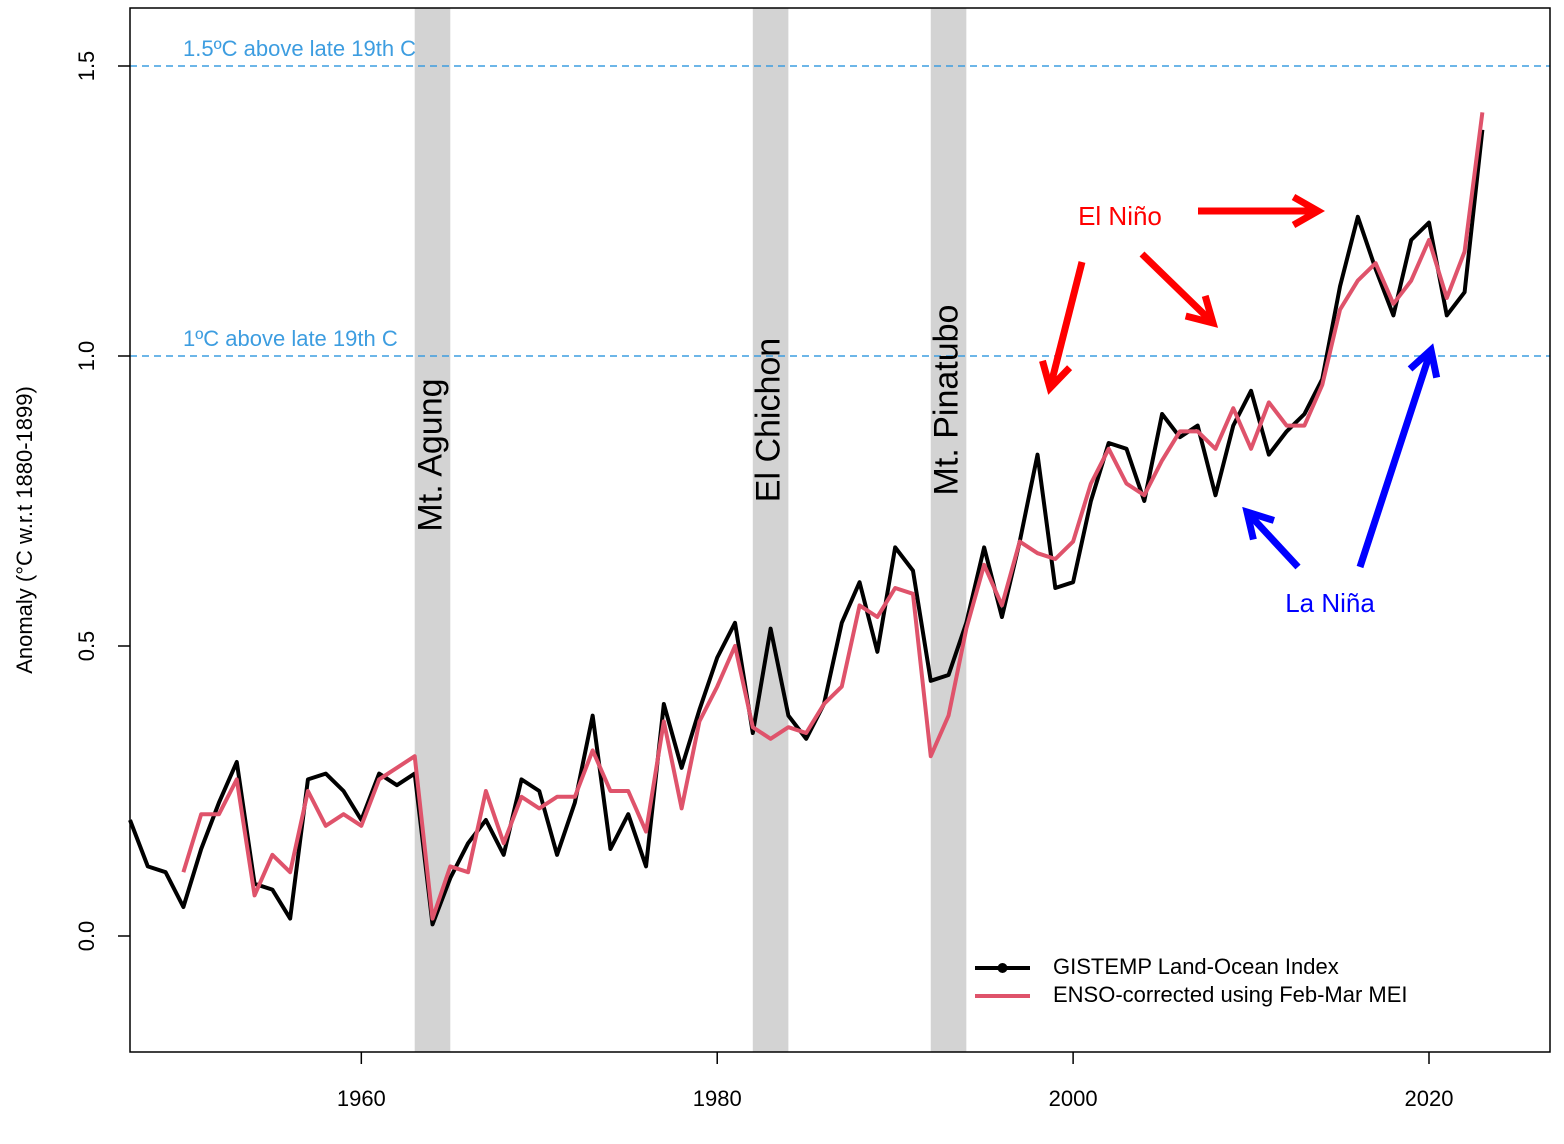 Image resolution: width=1564 pixels, height=1144 pixels. What do you see at coordinates (86, 646) in the screenshot?
I see `y-tick-label: 0.5` at bounding box center [86, 646].